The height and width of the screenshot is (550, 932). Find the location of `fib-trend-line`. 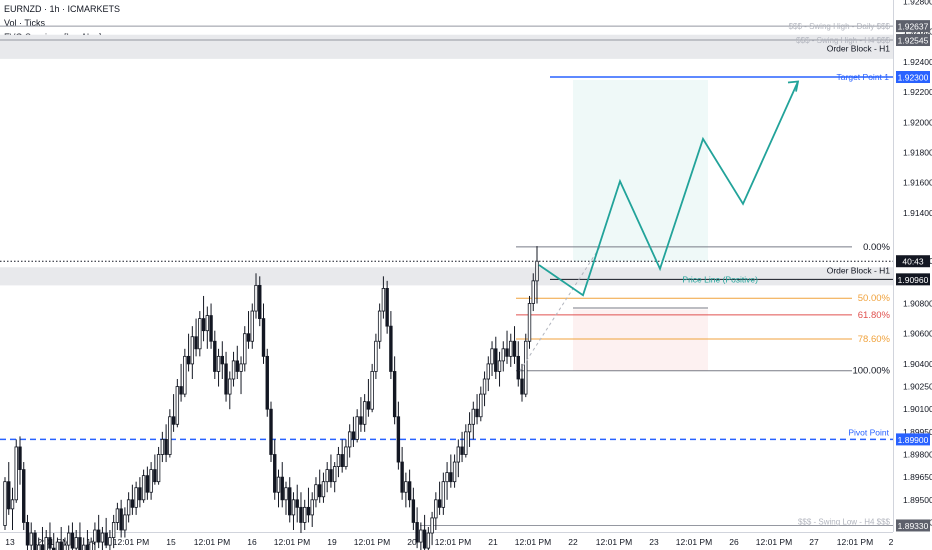

fib-trend-line is located at coordinates (560, 308).